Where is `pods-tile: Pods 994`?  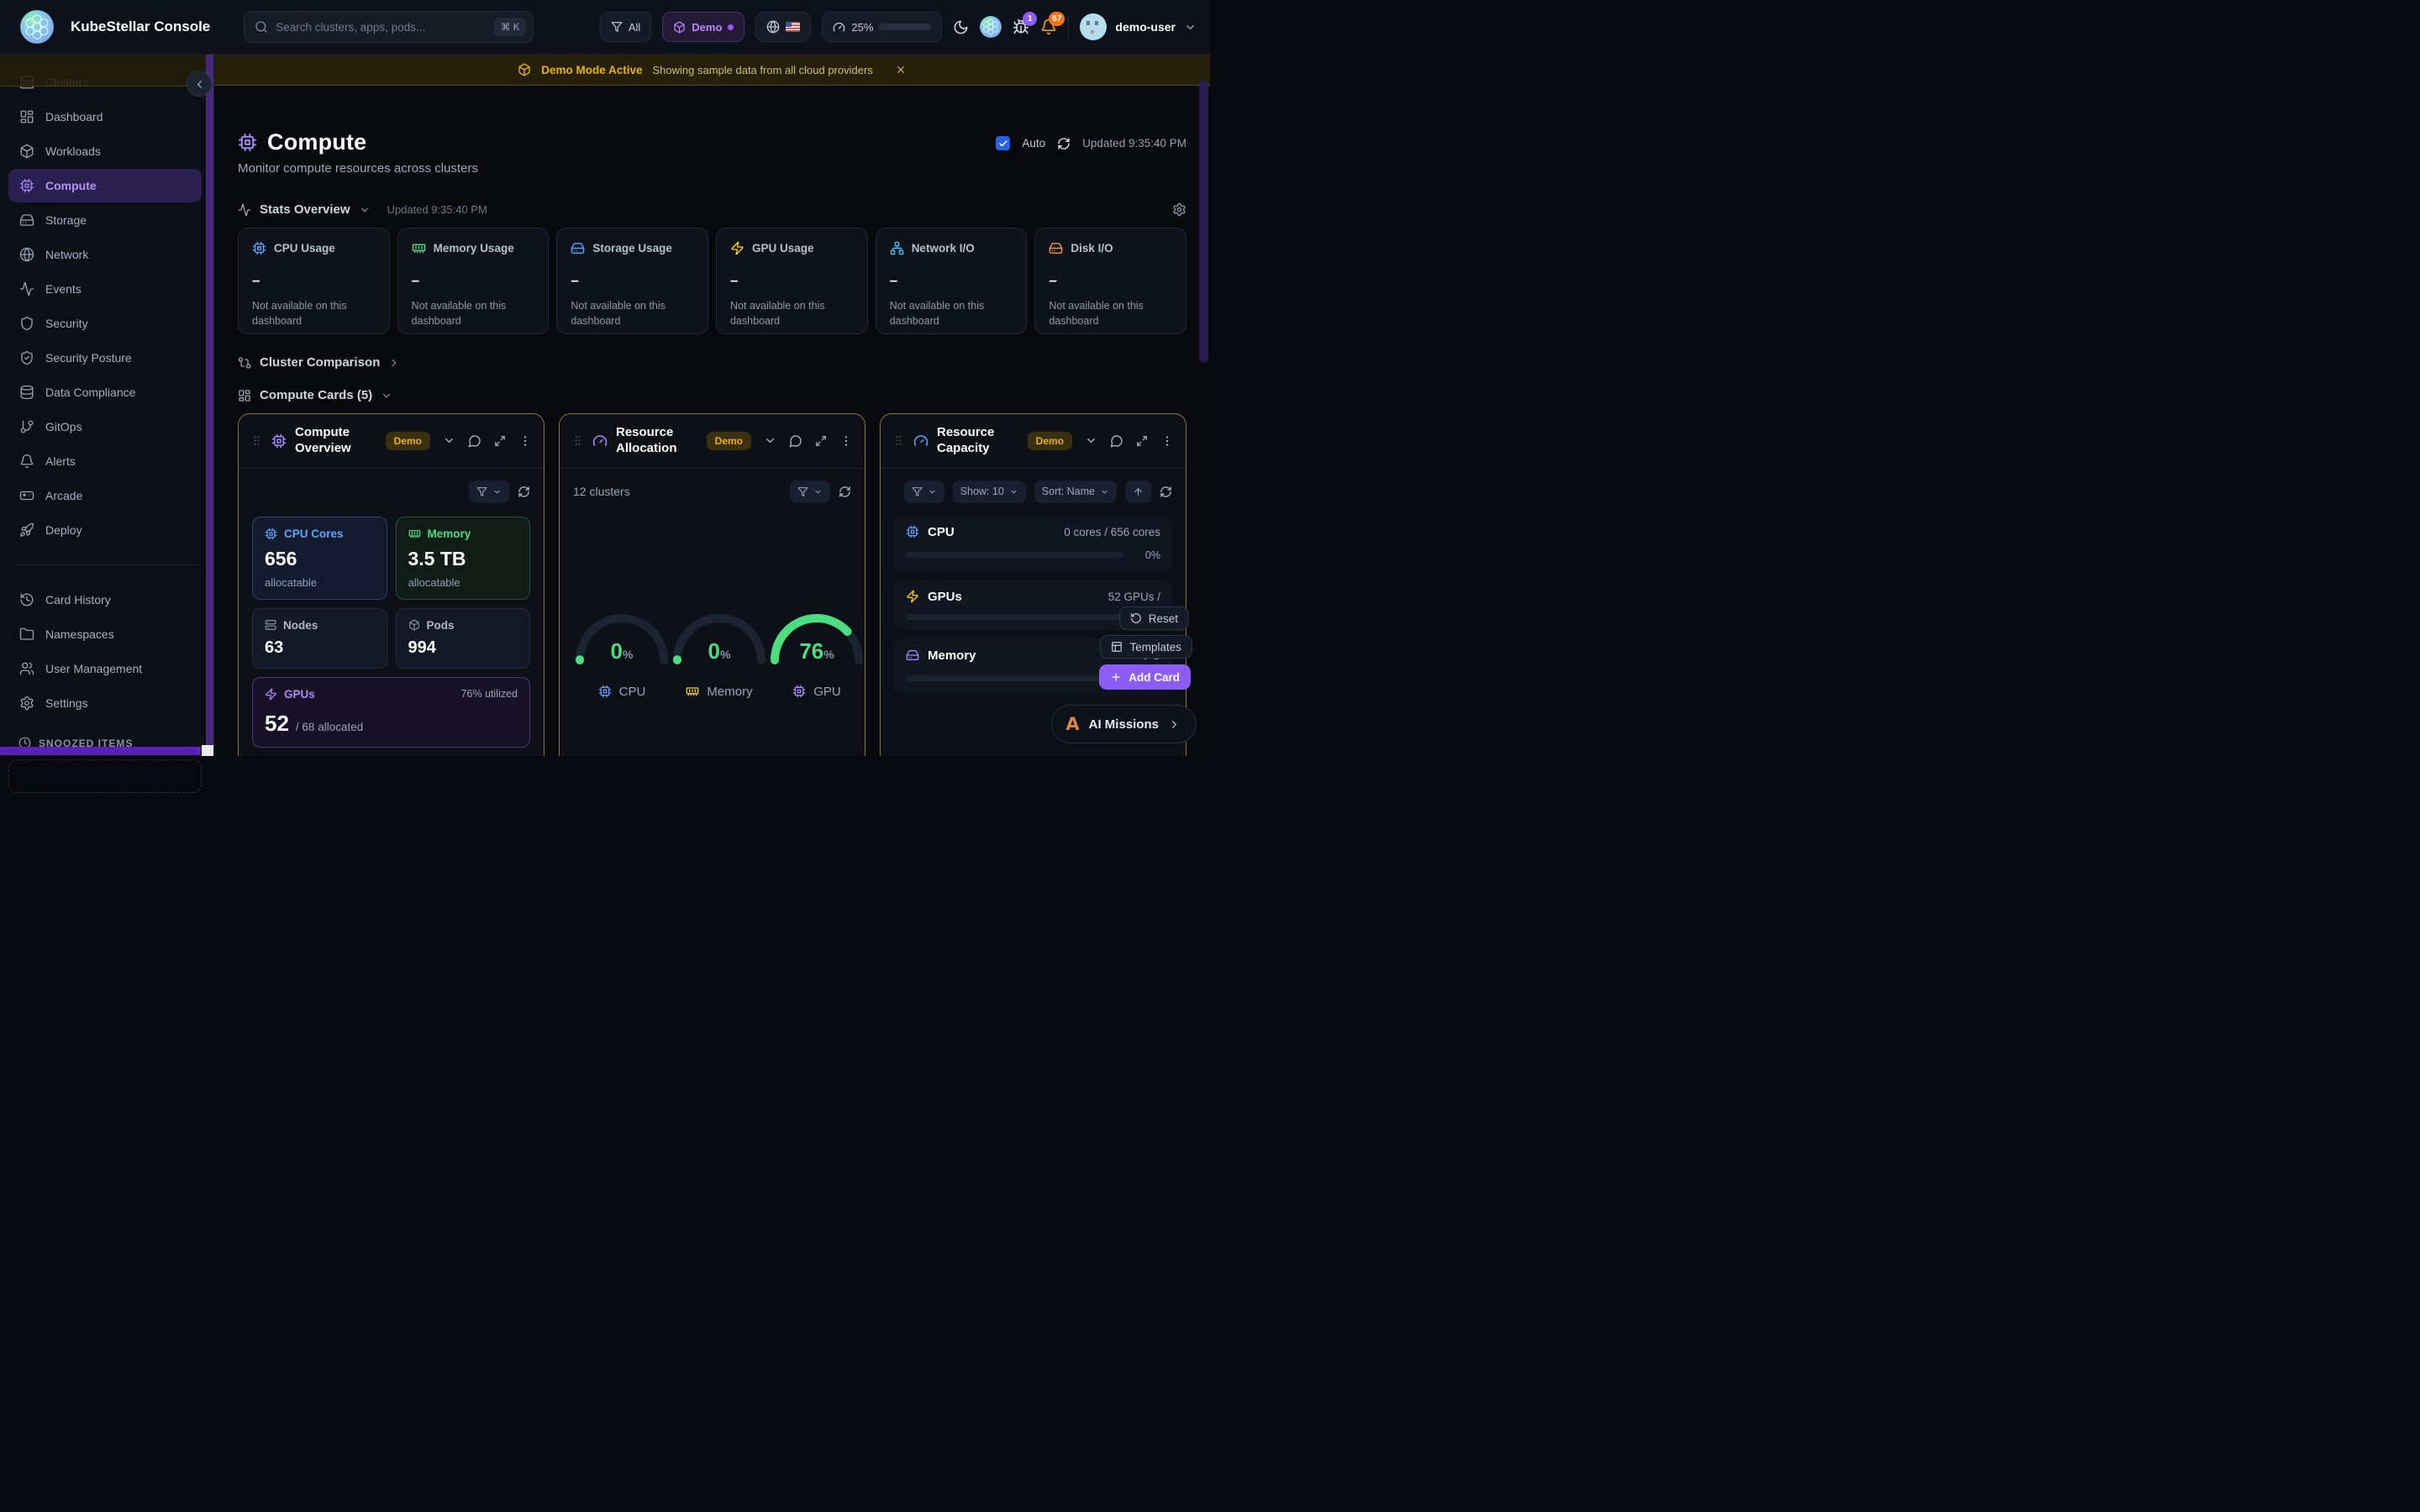
pods-tile: Pods 994 is located at coordinates (463, 638).